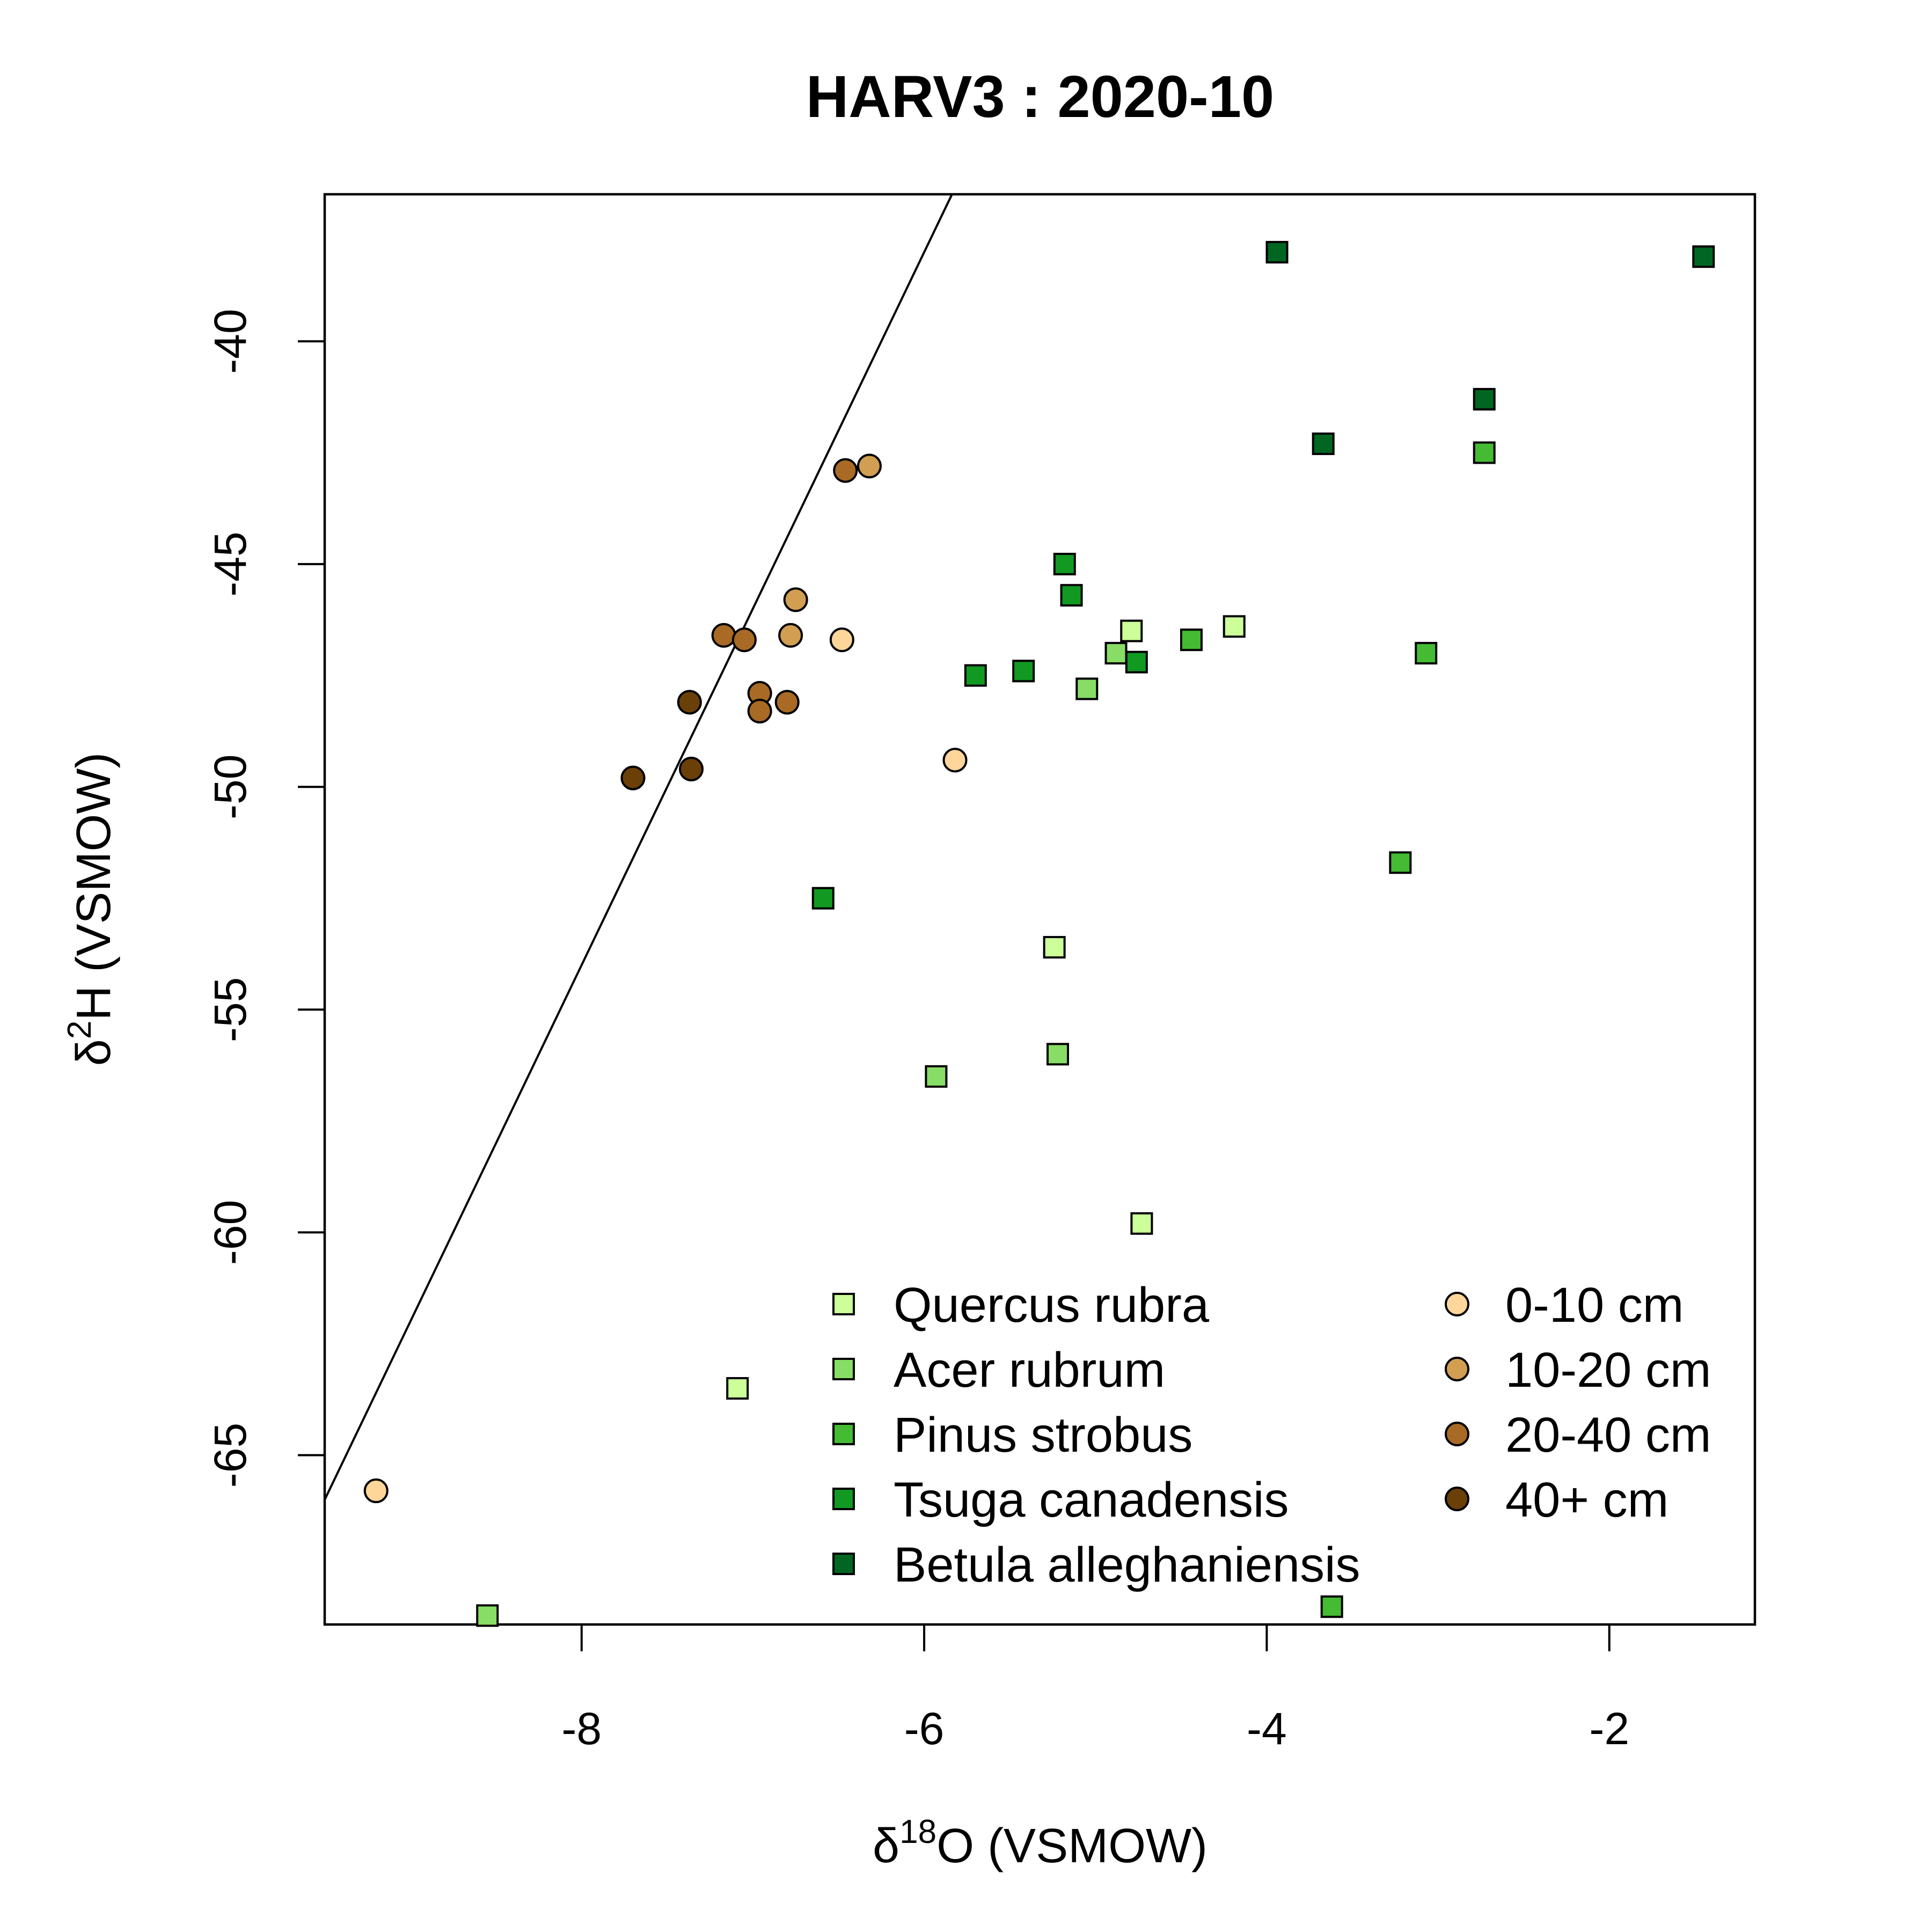 The image size is (1932, 1932). Describe the element at coordinates (1029, 1370) in the screenshot. I see `legend-species-label: Acer rubrum` at that location.